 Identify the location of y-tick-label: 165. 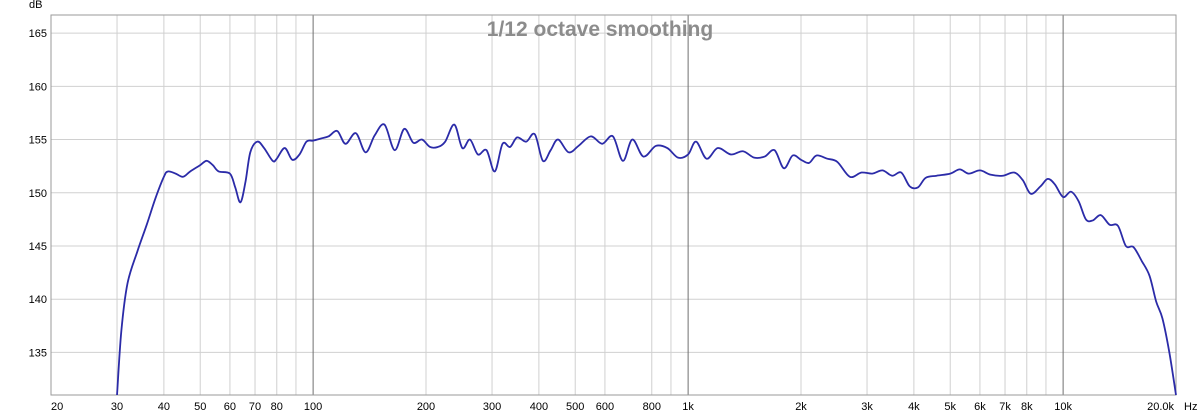
(38, 34).